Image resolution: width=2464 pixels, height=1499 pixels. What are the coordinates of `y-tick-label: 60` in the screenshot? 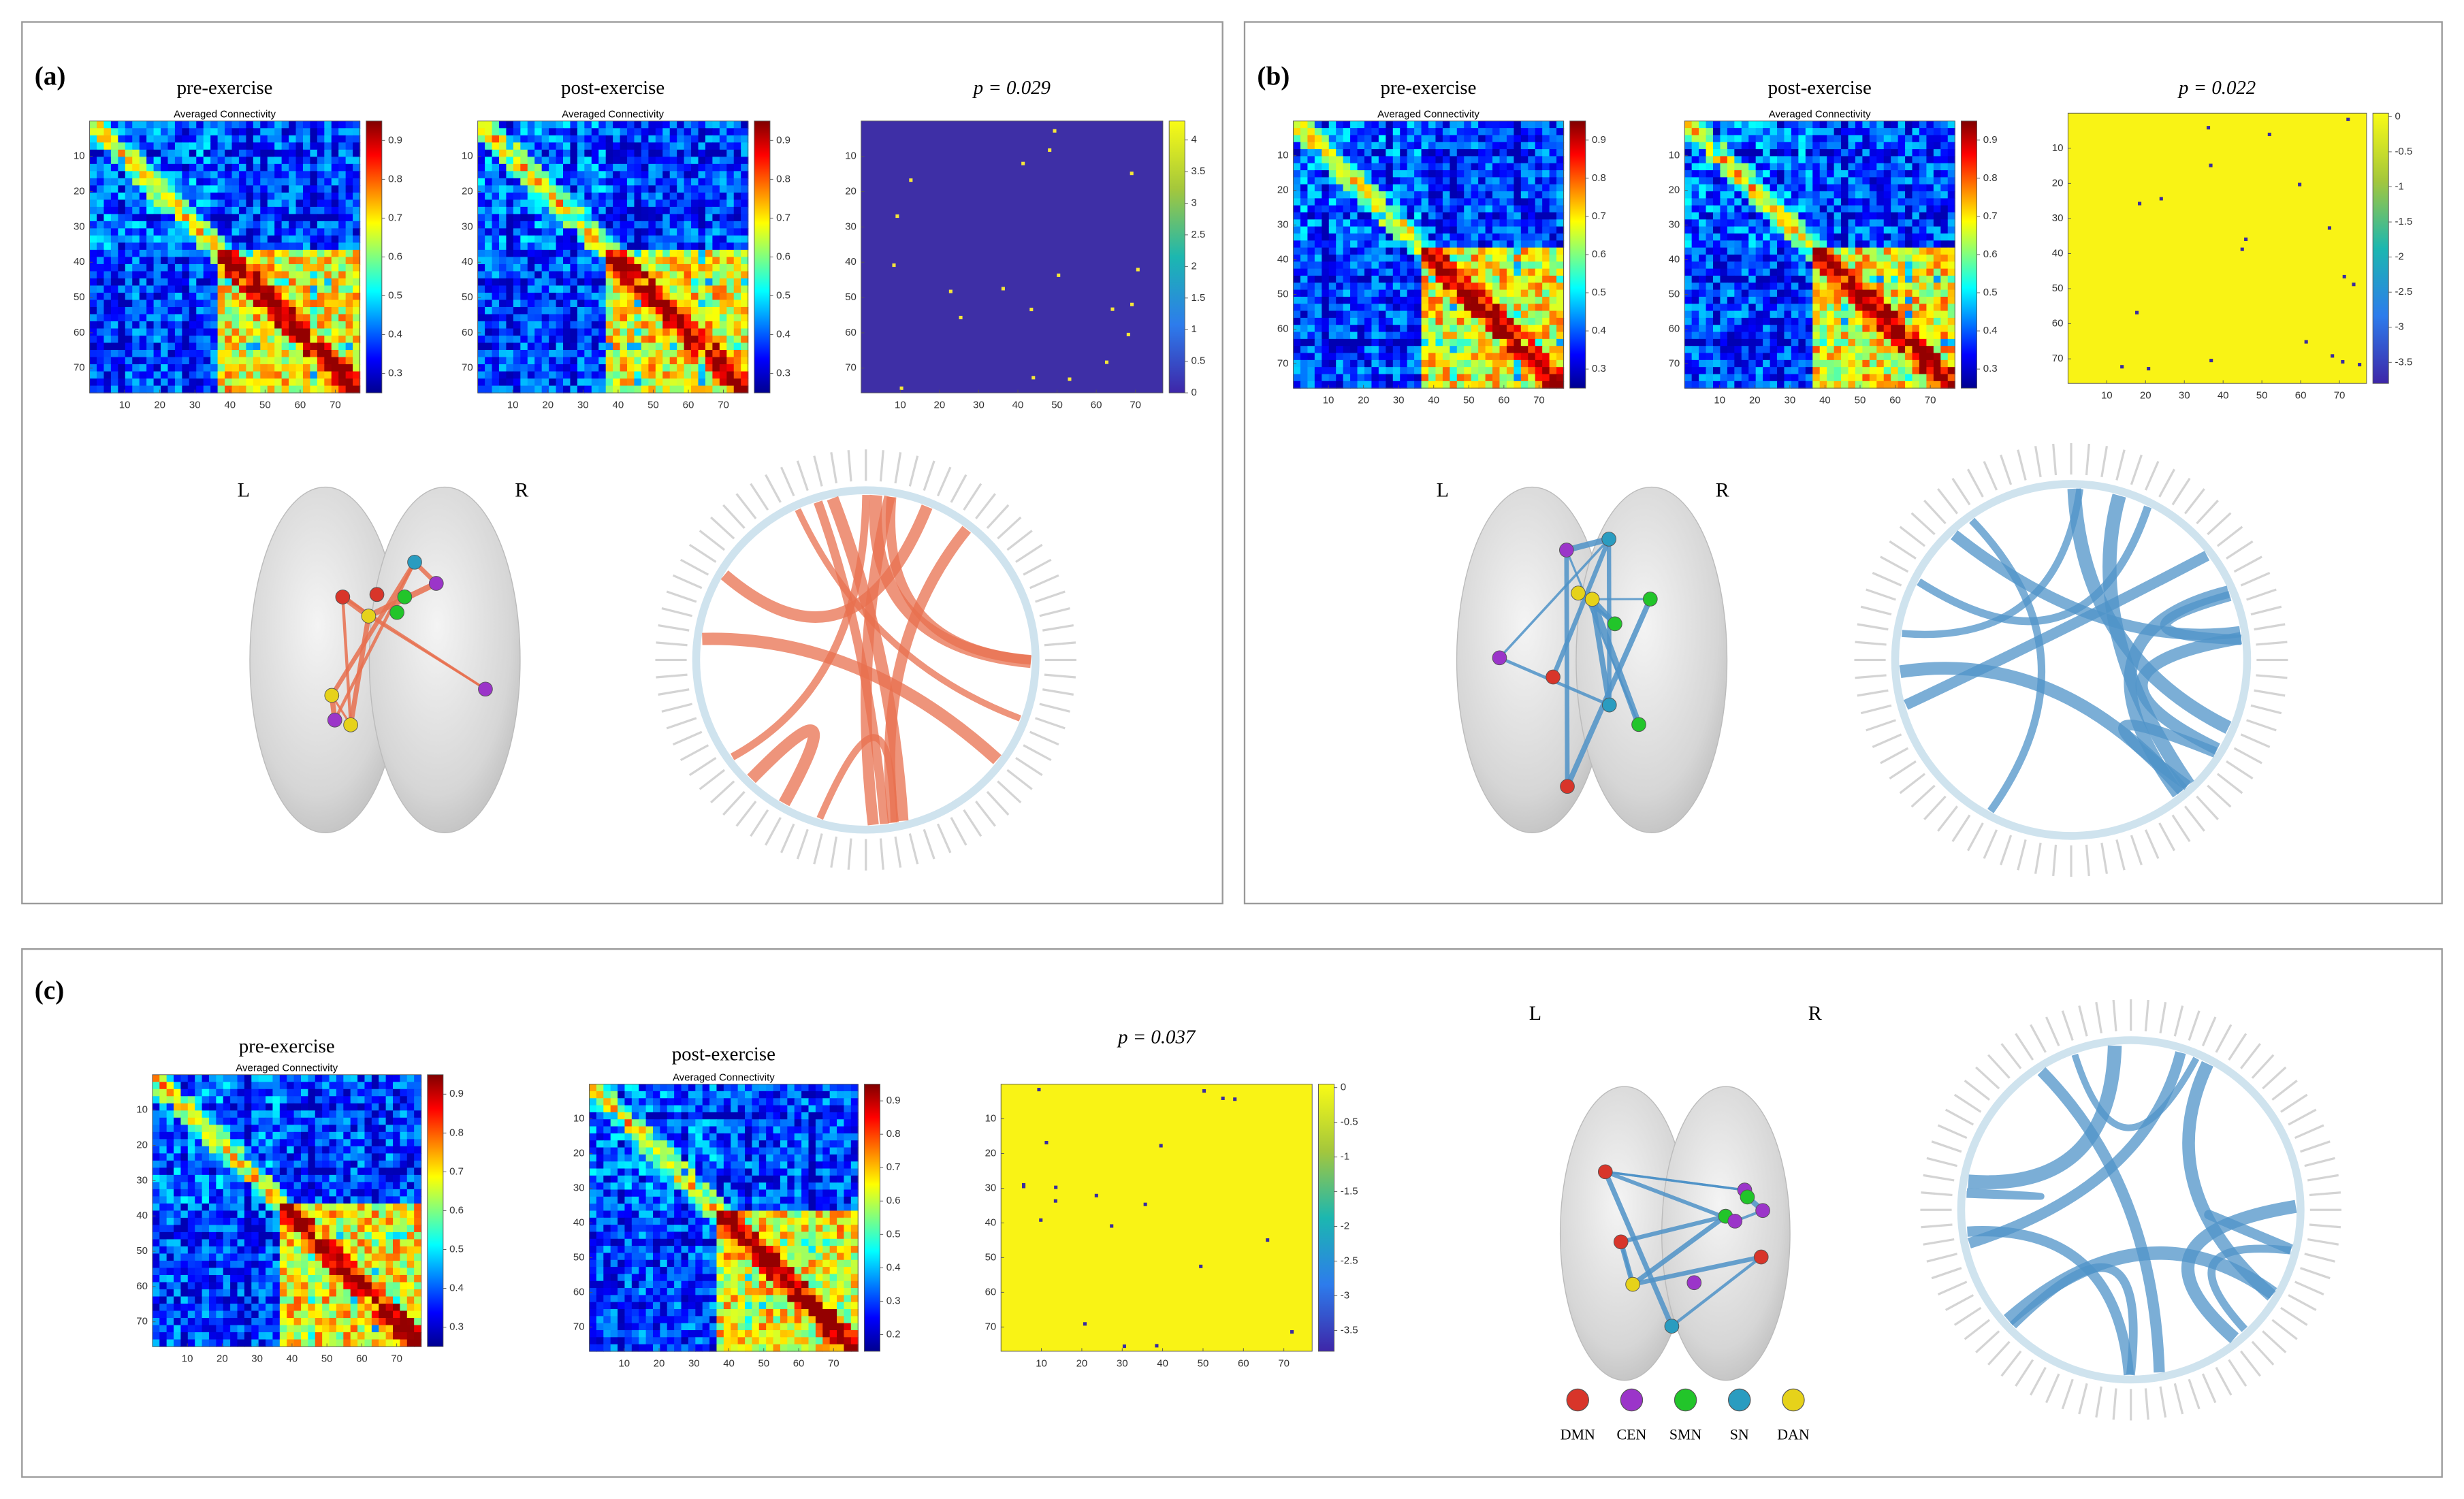 It's located at (851, 333).